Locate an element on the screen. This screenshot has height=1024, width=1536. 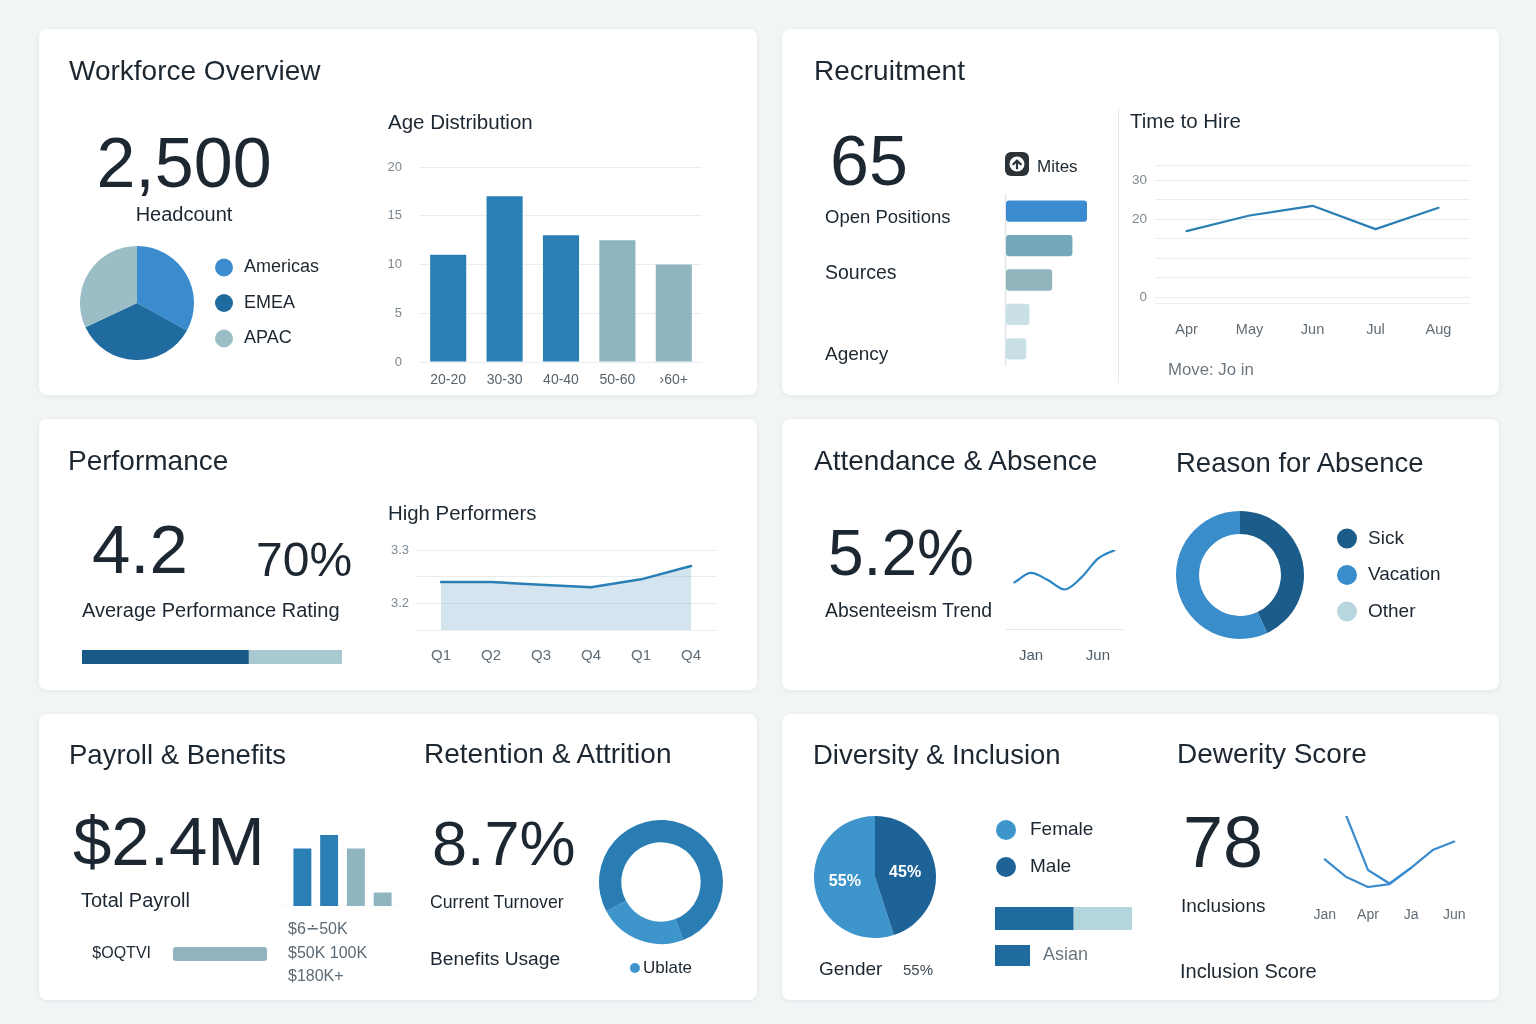
text: $2.4M is located at coordinates (169, 841).